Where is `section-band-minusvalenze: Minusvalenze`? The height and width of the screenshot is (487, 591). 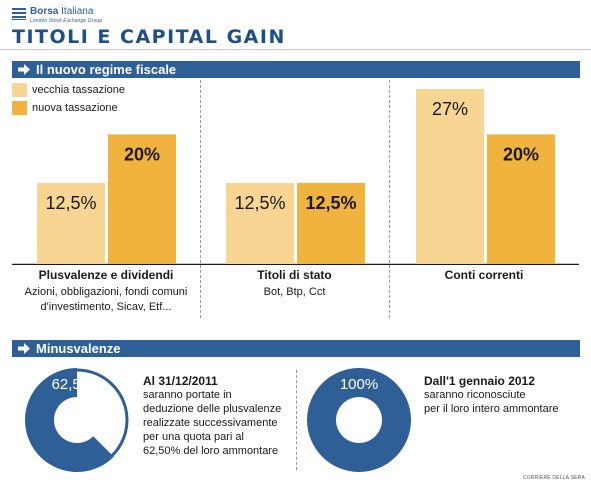
section-band-minusvalenze: Minusvalenze is located at coordinates (296, 348).